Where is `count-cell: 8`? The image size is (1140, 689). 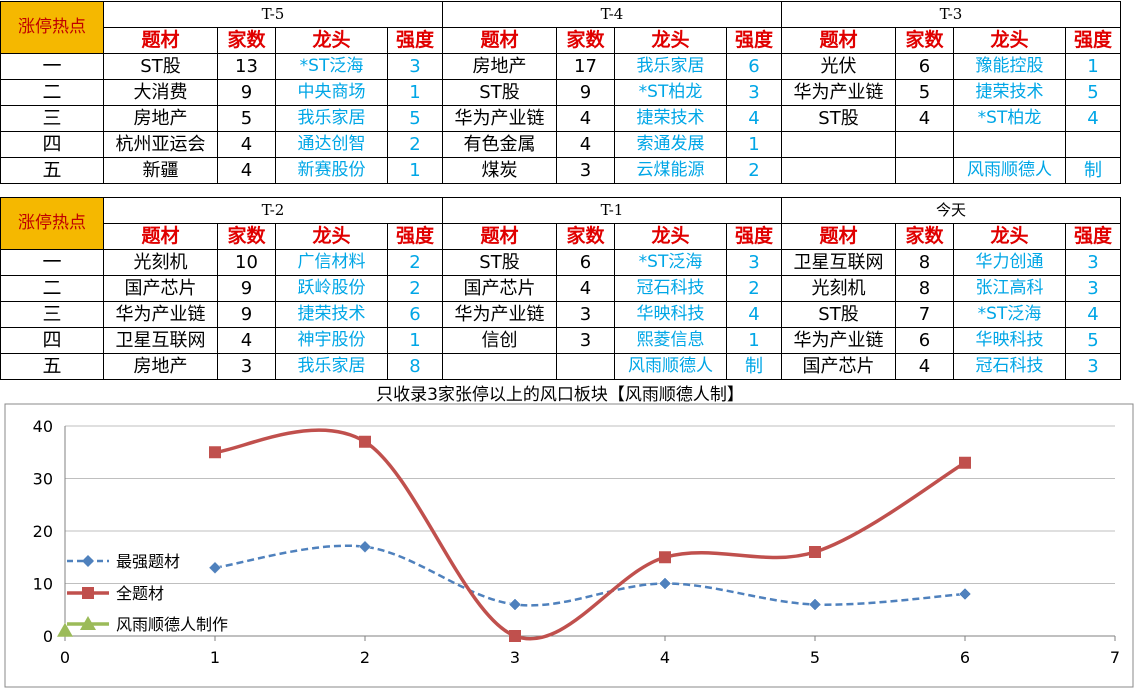 count-cell: 8 is located at coordinates (924, 288).